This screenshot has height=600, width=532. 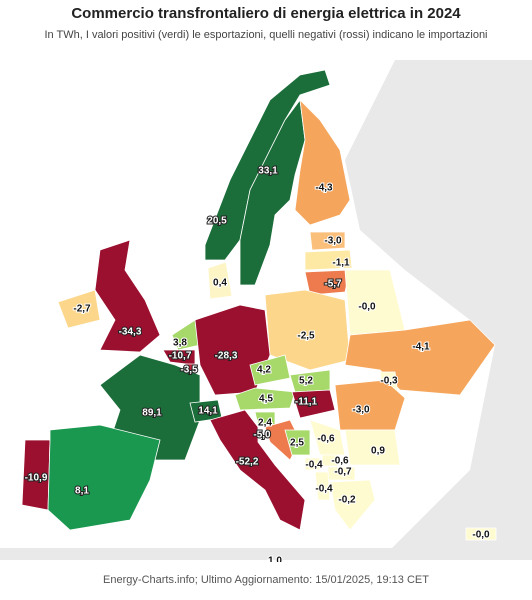 What do you see at coordinates (347, 500) in the screenshot?
I see `value-label: -0,2` at bounding box center [347, 500].